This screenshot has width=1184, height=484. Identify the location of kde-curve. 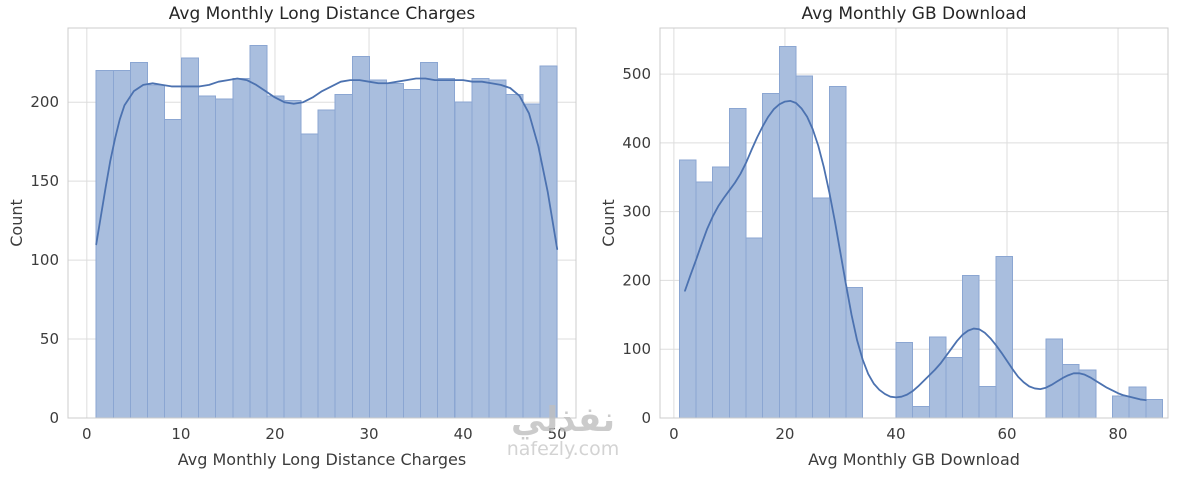
(327, 163).